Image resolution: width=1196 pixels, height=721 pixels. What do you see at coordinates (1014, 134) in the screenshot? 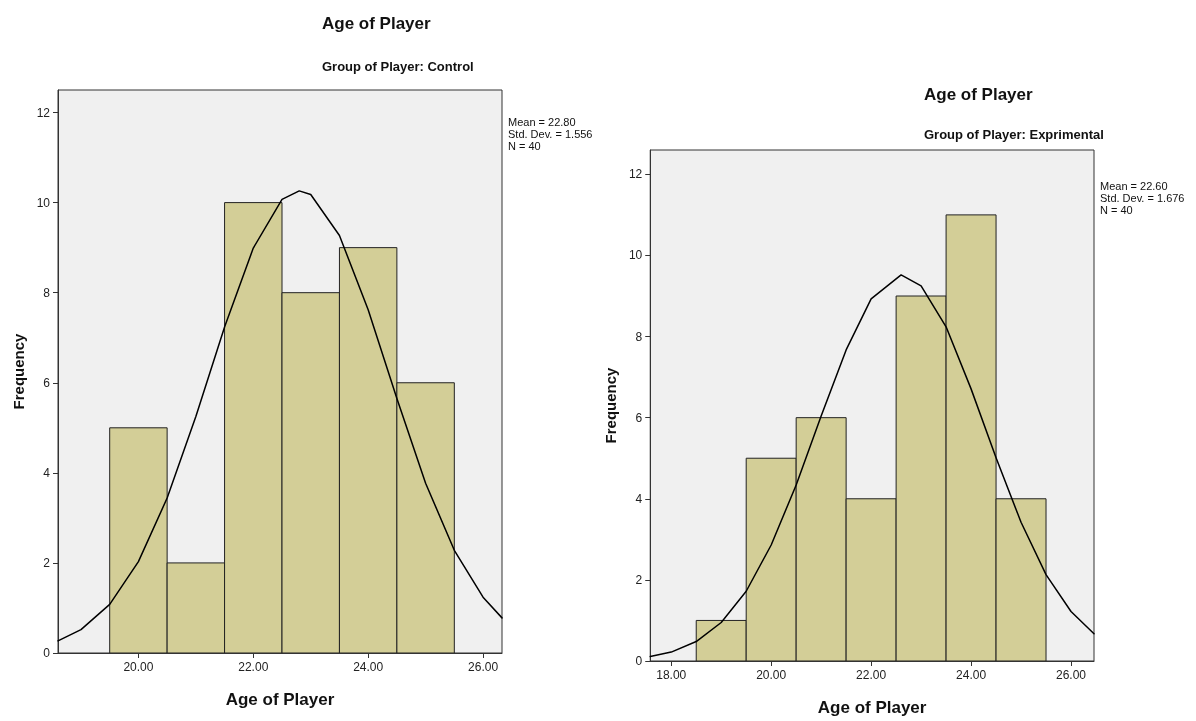
I see `chart-subtitle: Group of Player: Exprimental` at bounding box center [1014, 134].